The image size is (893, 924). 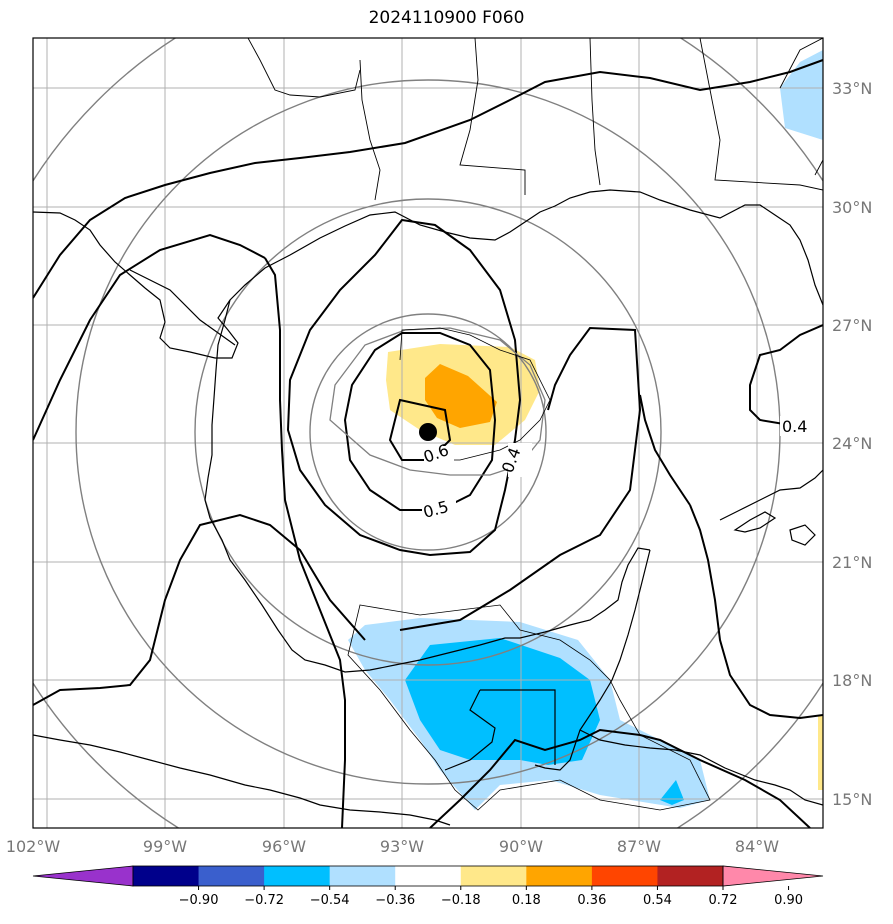 What do you see at coordinates (330, 900) in the screenshot?
I see `colorbar-tick-label: −0.54` at bounding box center [330, 900].